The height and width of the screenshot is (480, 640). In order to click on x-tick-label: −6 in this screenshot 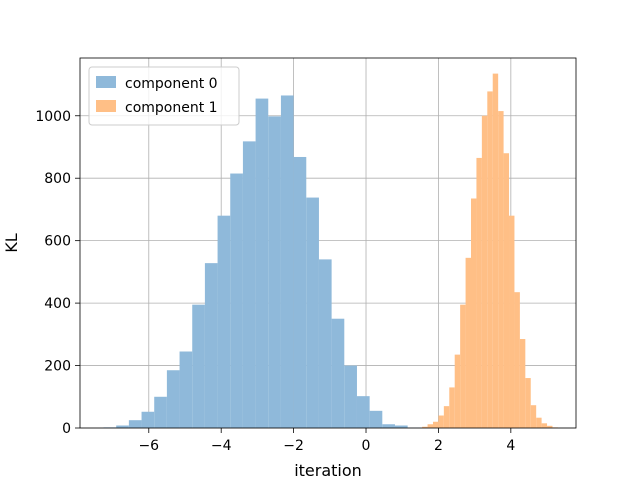, I will do `click(148, 446)`.